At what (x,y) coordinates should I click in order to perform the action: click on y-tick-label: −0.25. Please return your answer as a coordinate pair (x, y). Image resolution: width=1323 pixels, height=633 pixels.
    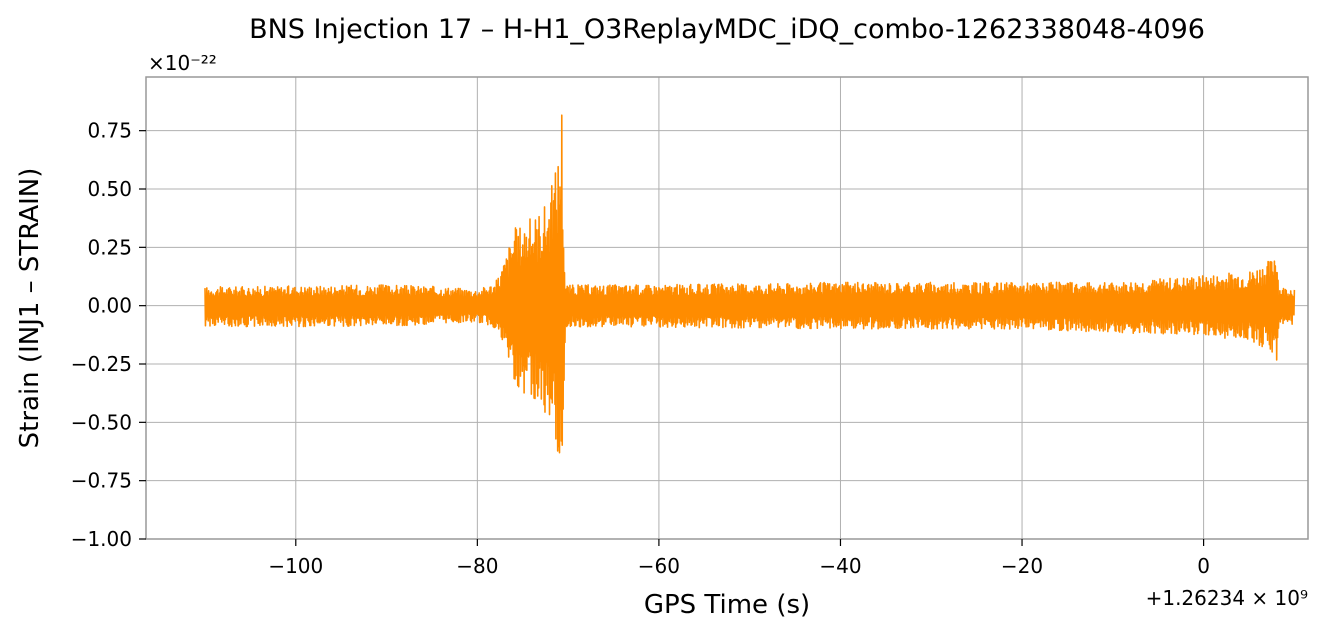
    Looking at the image, I should click on (101, 364).